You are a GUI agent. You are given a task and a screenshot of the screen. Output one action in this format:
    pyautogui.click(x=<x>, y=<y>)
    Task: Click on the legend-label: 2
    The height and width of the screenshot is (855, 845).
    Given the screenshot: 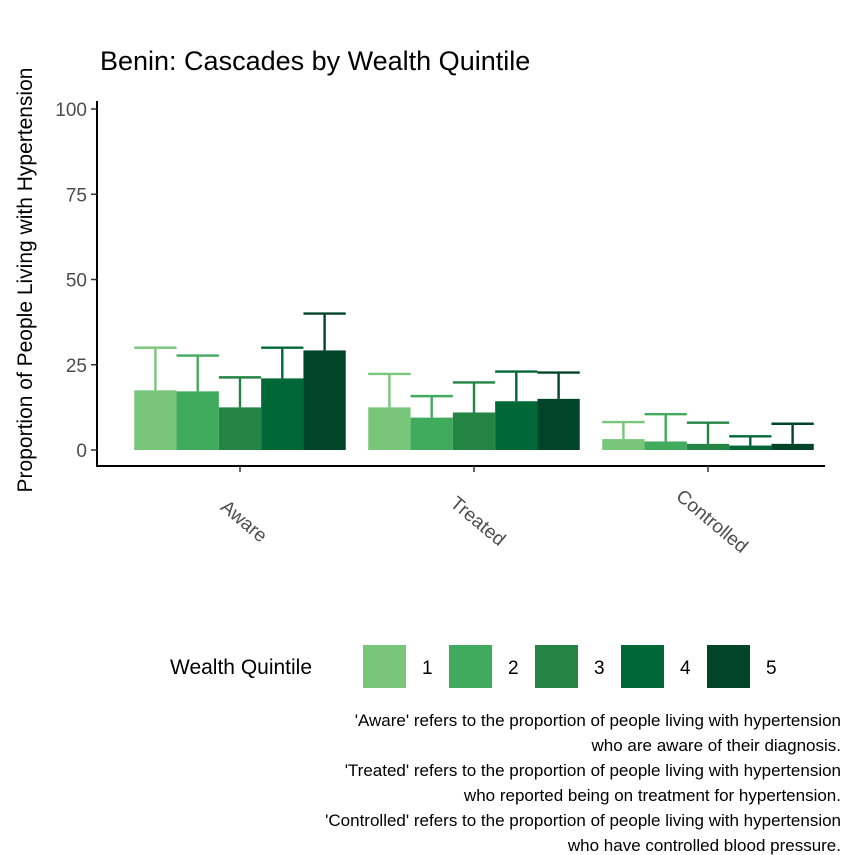 What is the action you would take?
    pyautogui.click(x=513, y=668)
    